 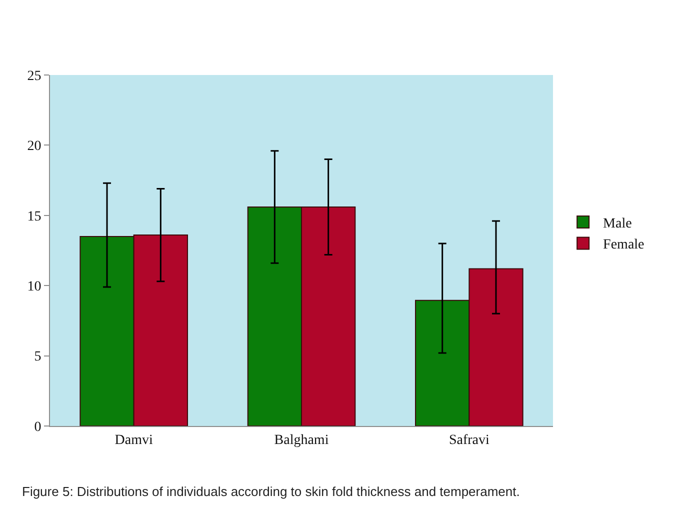 I want to click on legend-label: Female, so click(x=623, y=245).